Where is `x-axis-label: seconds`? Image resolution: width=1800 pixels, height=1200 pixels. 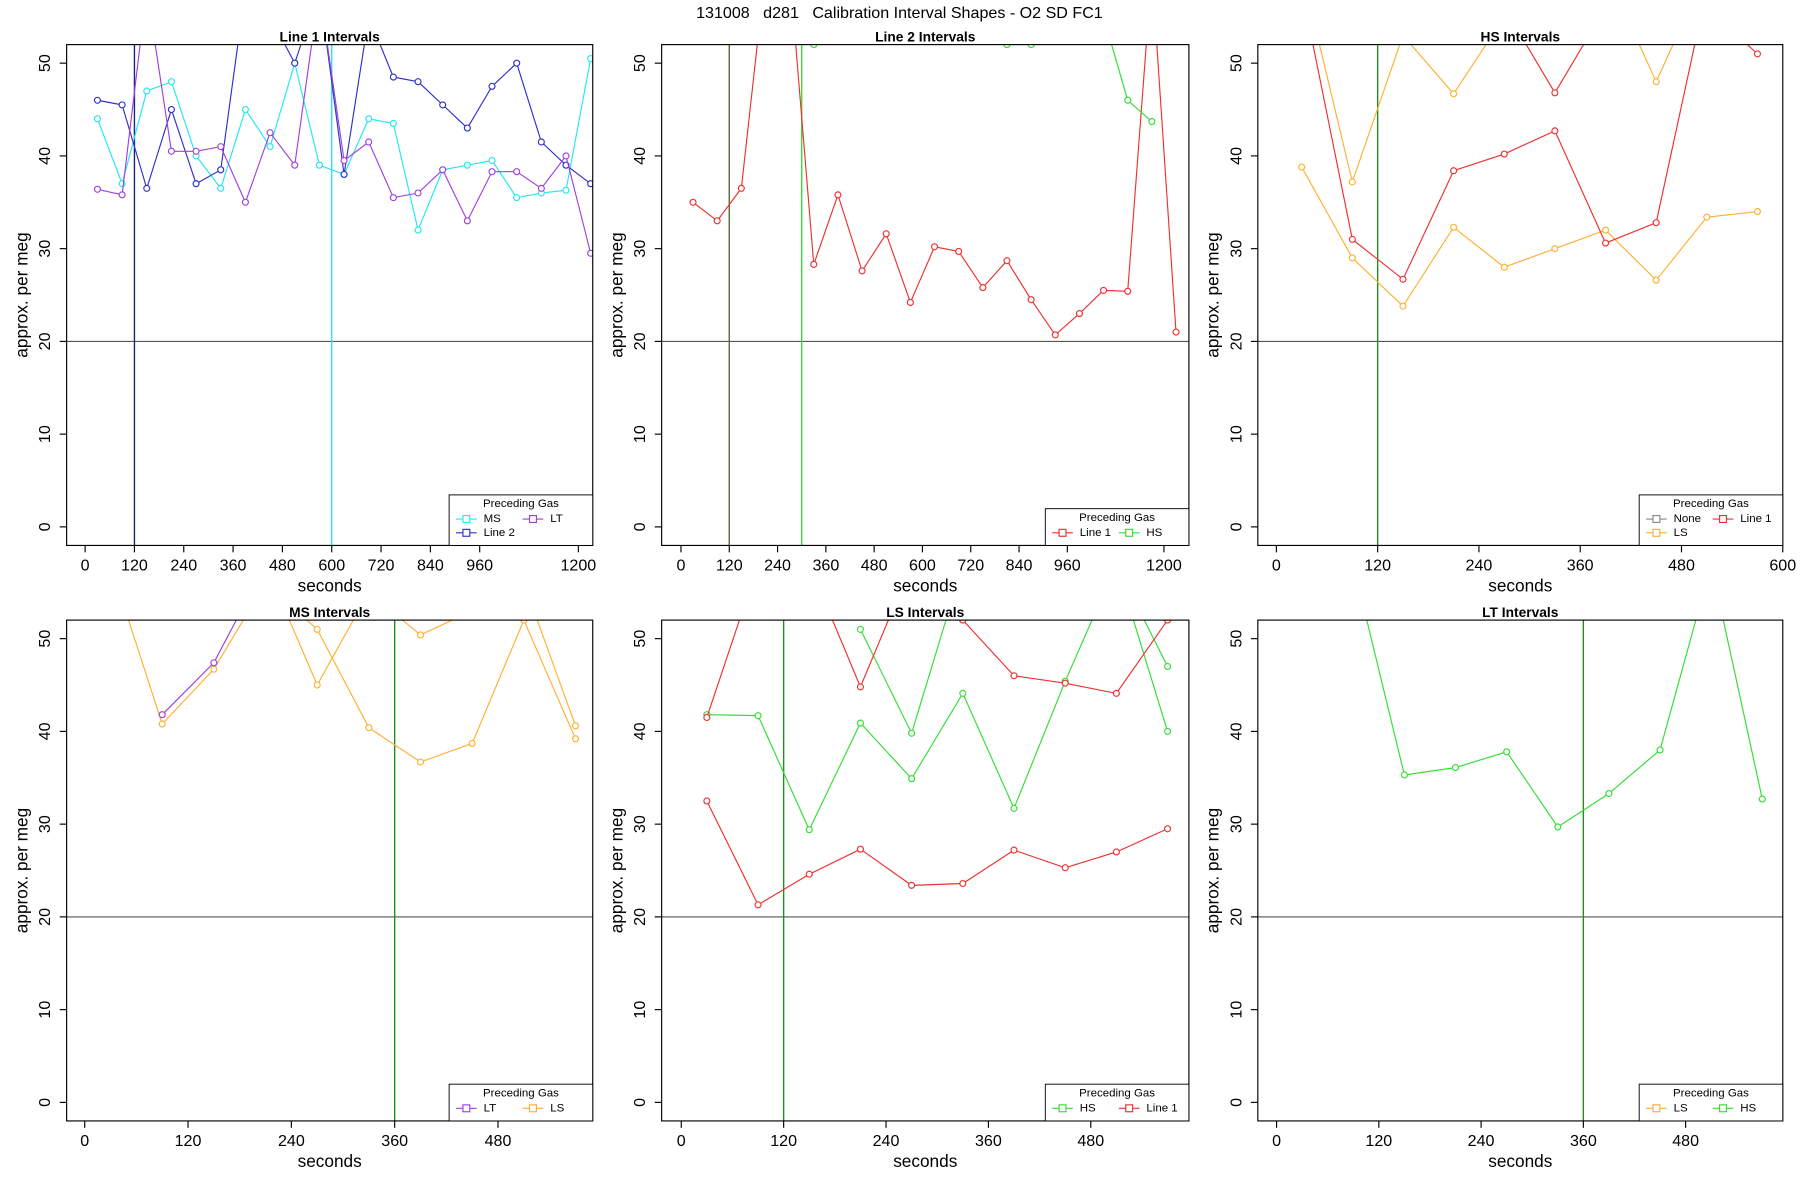 x-axis-label: seconds is located at coordinates (1520, 1161).